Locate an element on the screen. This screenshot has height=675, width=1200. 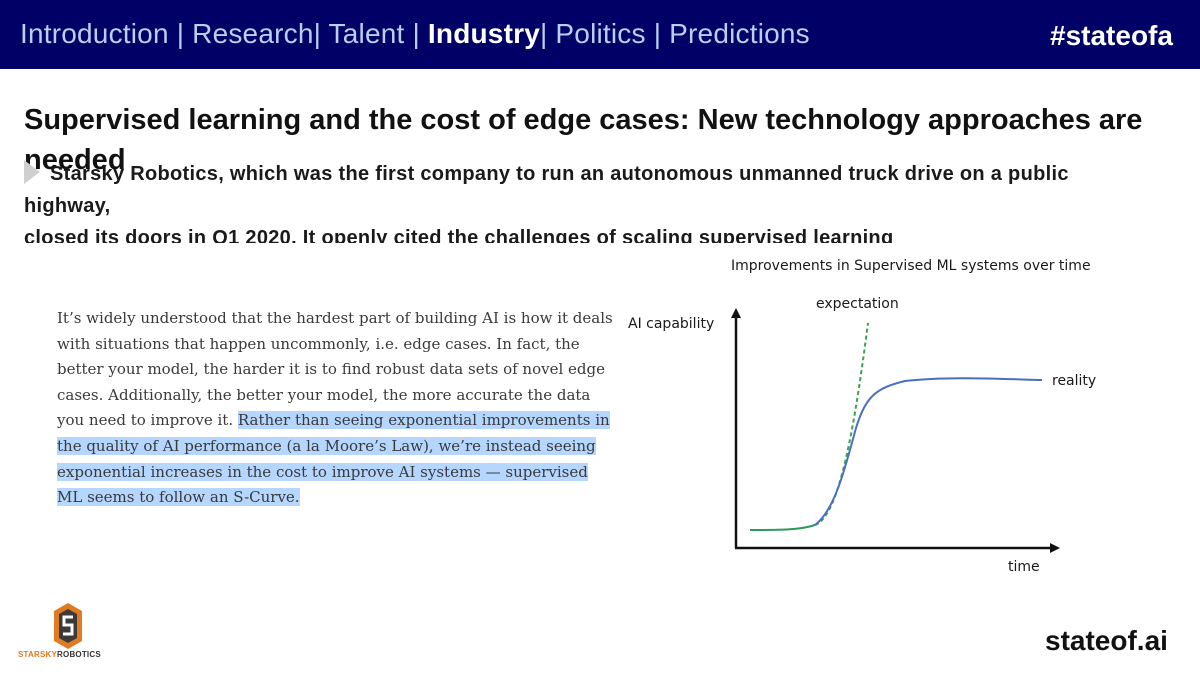
series-reality-start is located at coordinates (782, 527).